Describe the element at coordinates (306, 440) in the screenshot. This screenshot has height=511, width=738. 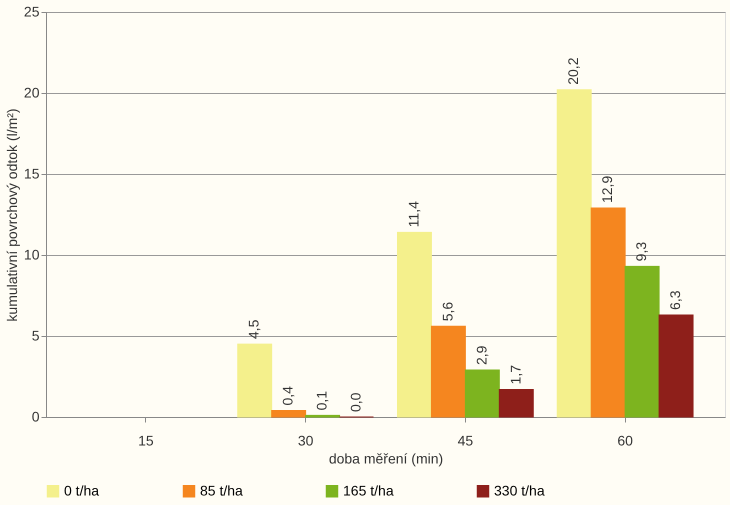
I see `x-tick-label: 30` at that location.